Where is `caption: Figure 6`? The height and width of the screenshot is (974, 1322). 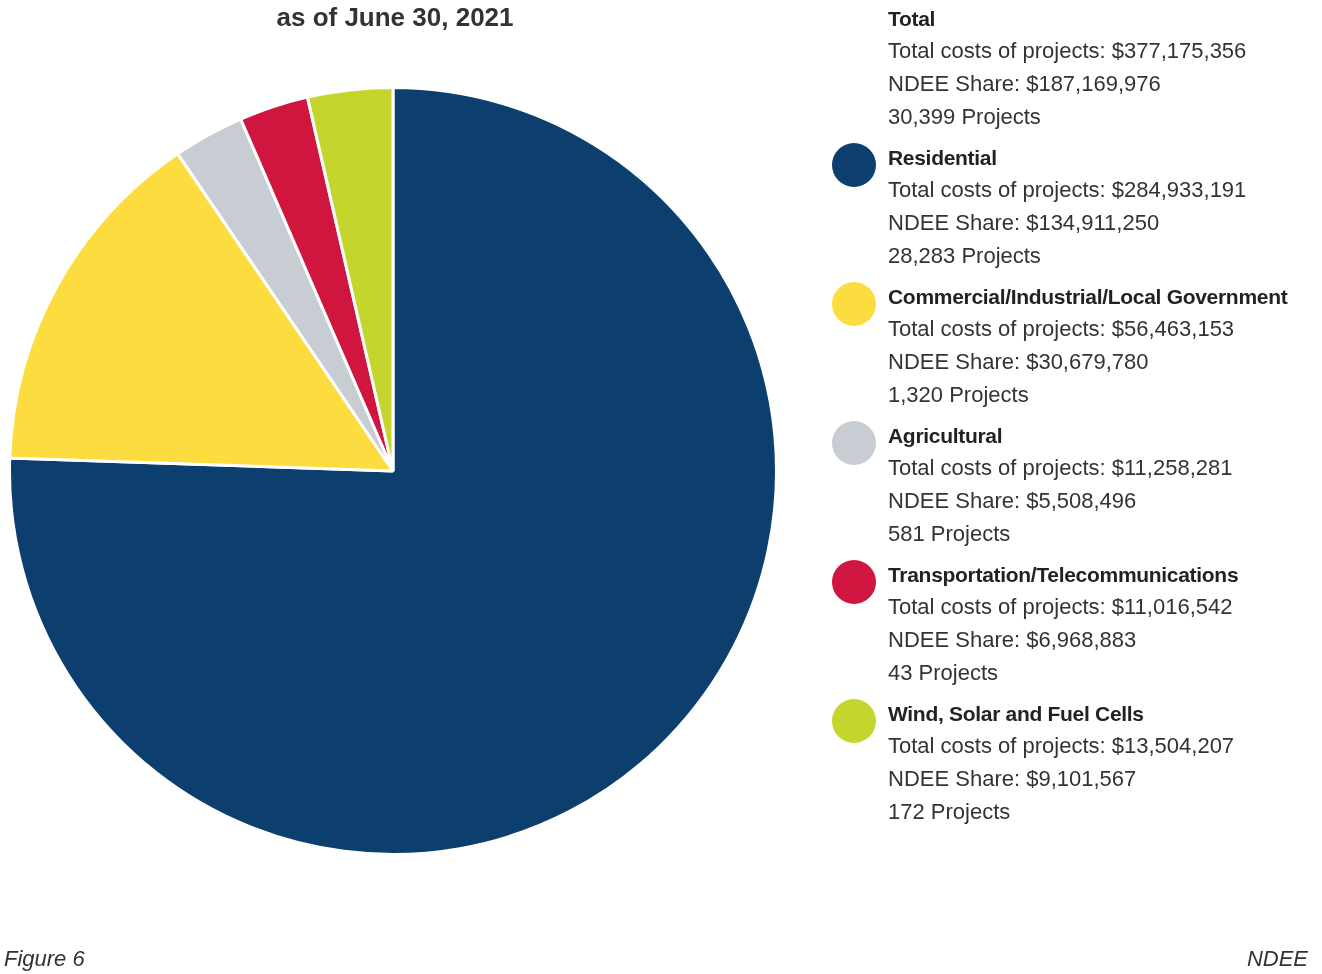 caption: Figure 6 is located at coordinates (44, 959).